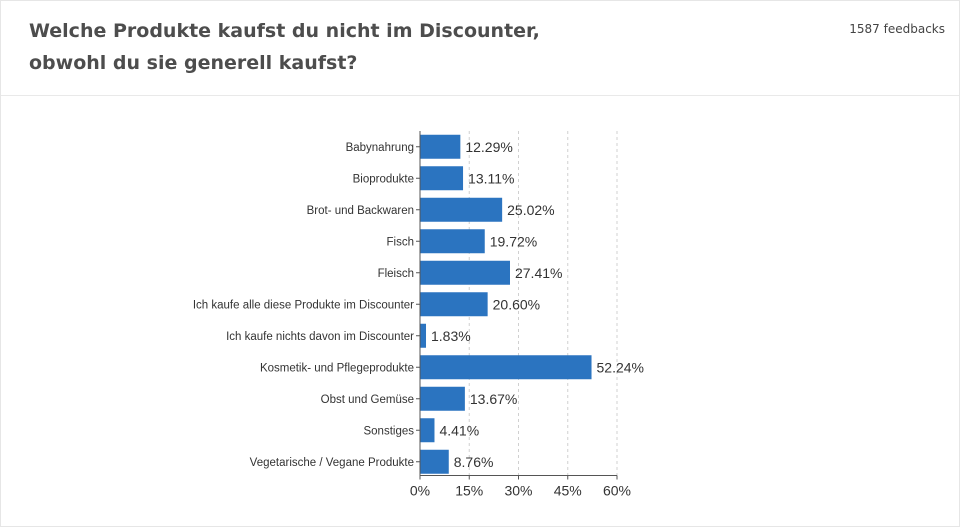 This screenshot has height=527, width=960. Describe the element at coordinates (383, 179) in the screenshot. I see `category-label: Bioprodukte` at that location.